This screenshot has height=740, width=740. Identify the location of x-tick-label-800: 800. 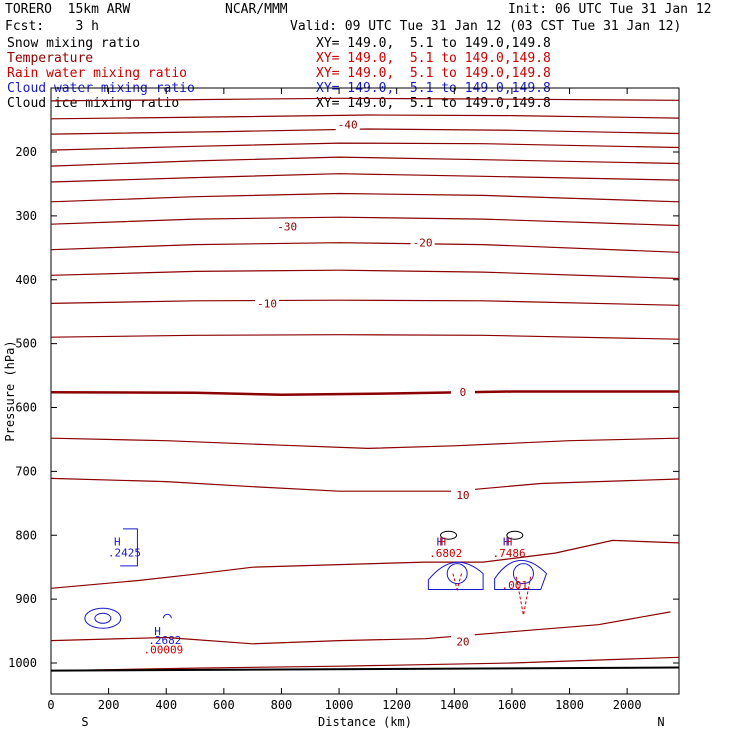
(282, 705).